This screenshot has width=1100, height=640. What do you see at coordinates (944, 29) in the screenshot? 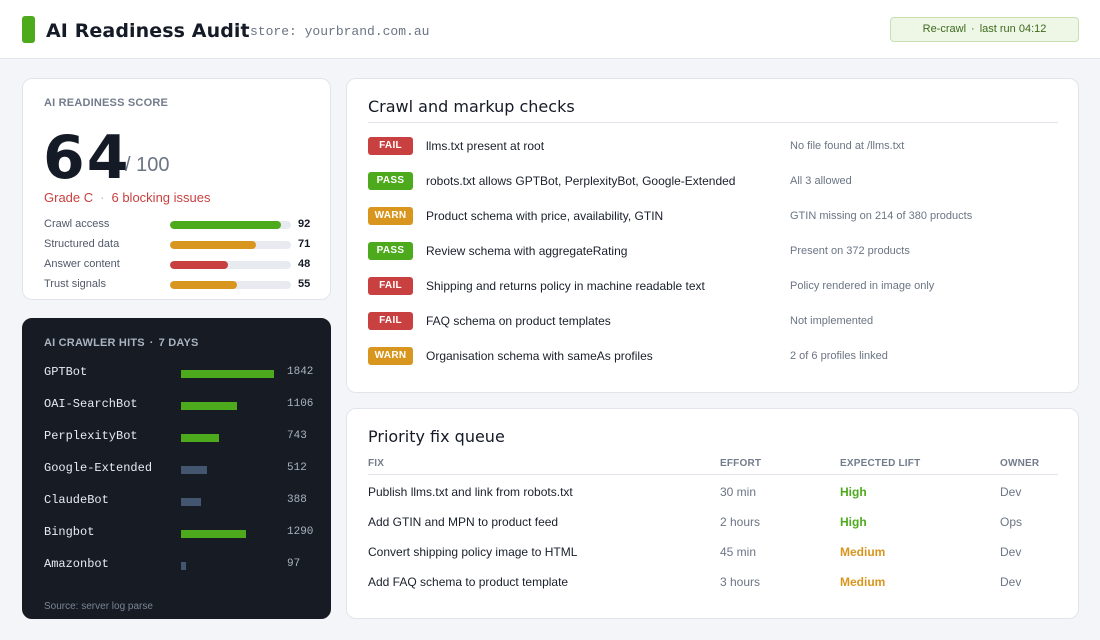
I see `recrawl-label: Re-crawl` at bounding box center [944, 29].